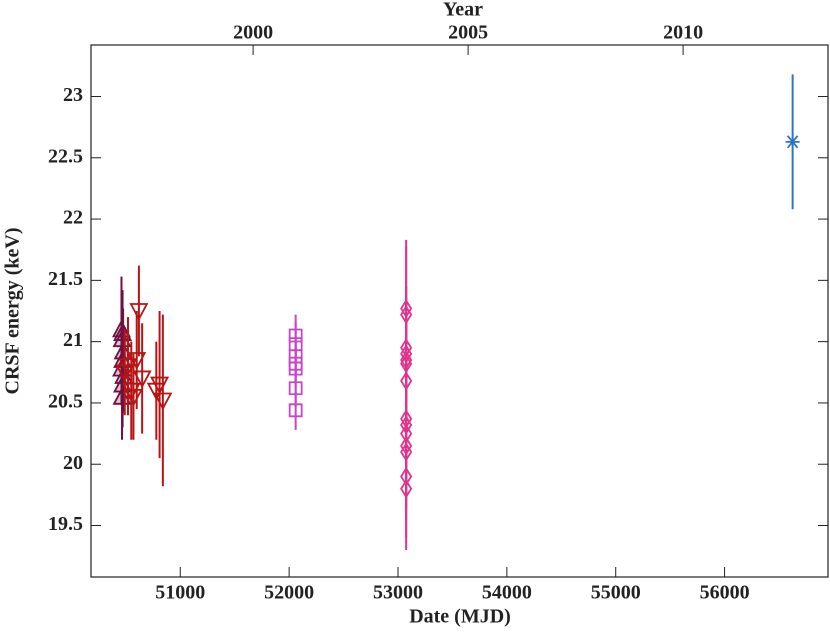  I want to click on x-tick-label: 56000, so click(725, 593).